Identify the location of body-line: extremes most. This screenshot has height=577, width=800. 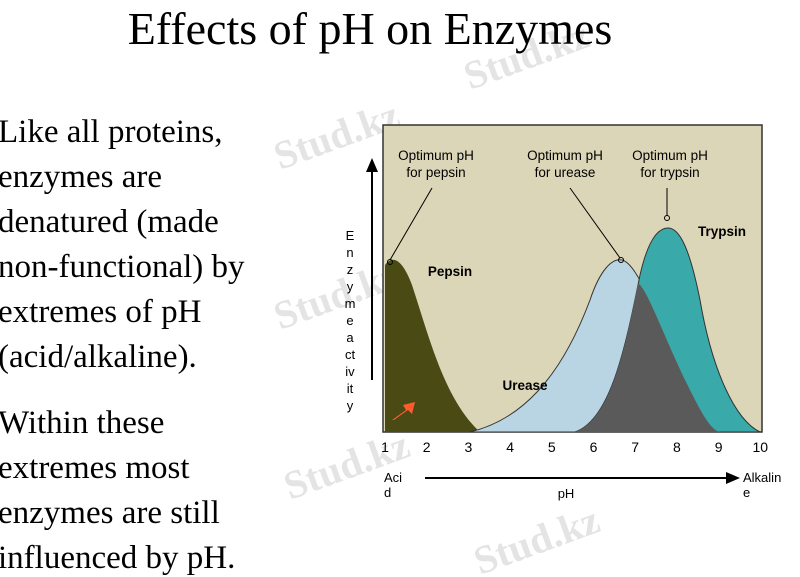
(95, 468).